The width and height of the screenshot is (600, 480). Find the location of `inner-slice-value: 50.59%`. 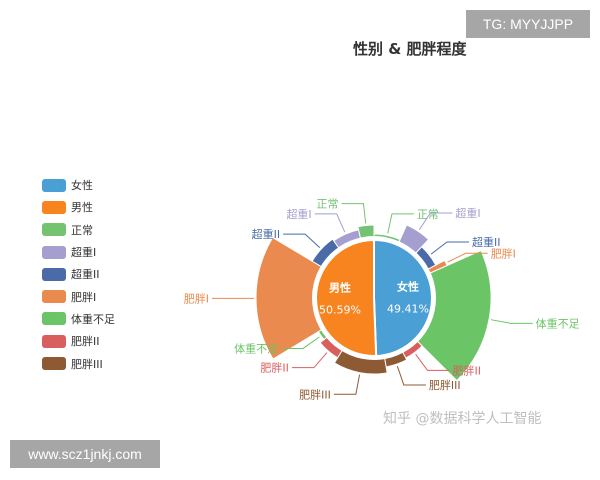

inner-slice-value: 50.59% is located at coordinates (340, 310).